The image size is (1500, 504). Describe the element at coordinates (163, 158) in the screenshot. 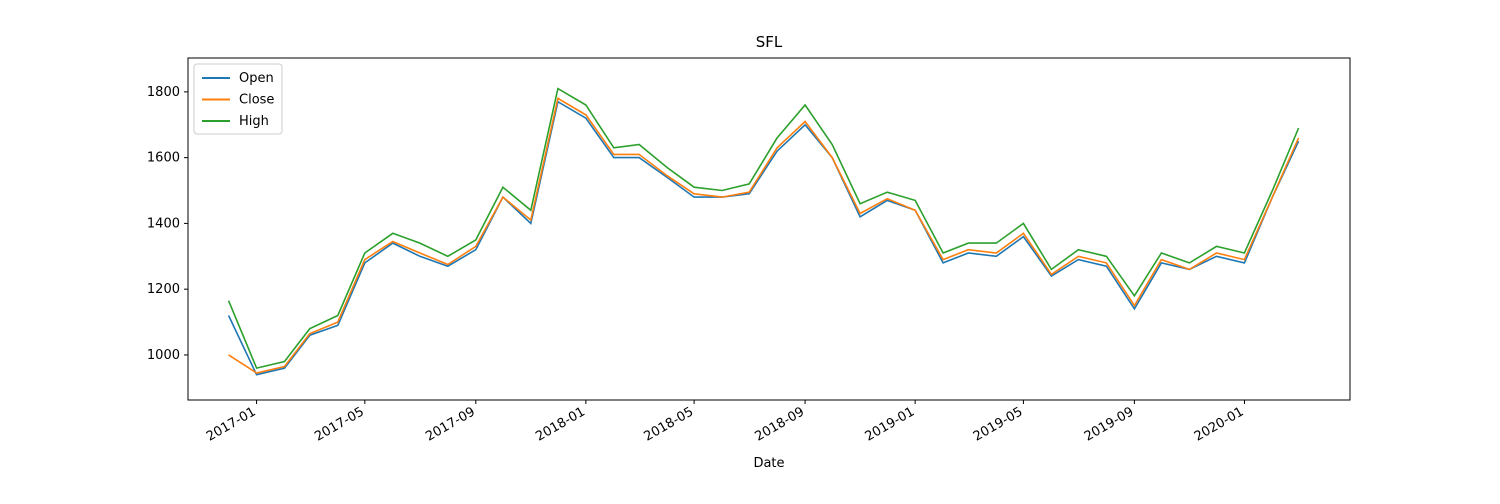

I see `y-tick-label: 1600` at that location.